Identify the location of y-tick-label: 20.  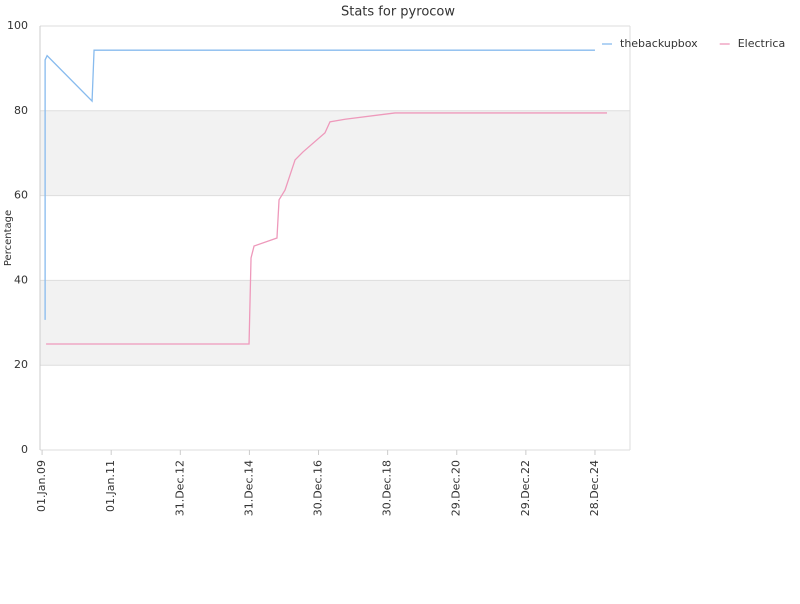
(21, 364).